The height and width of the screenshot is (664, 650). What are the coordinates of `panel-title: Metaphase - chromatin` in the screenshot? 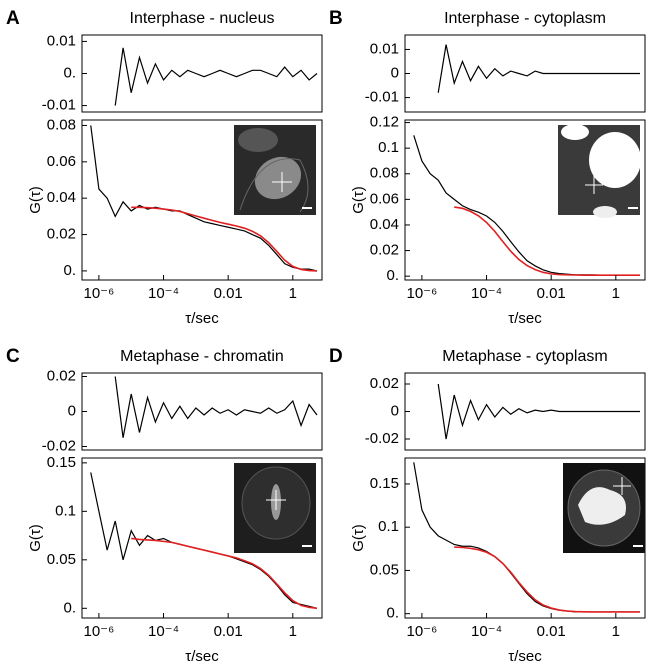 It's located at (202, 356).